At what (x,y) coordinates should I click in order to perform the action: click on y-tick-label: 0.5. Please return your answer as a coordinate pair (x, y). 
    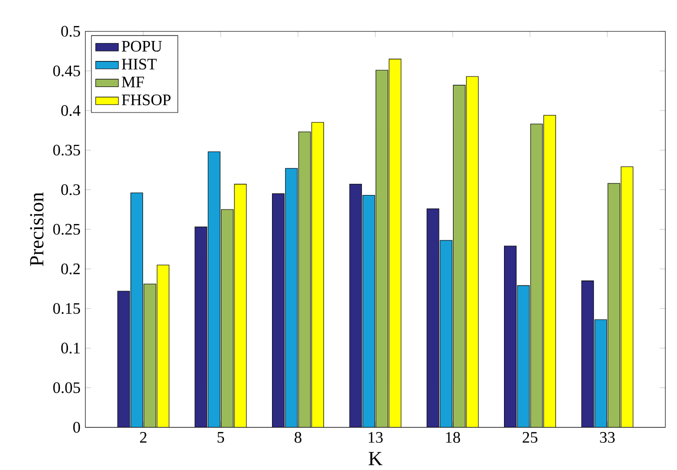
    Looking at the image, I should click on (70, 31).